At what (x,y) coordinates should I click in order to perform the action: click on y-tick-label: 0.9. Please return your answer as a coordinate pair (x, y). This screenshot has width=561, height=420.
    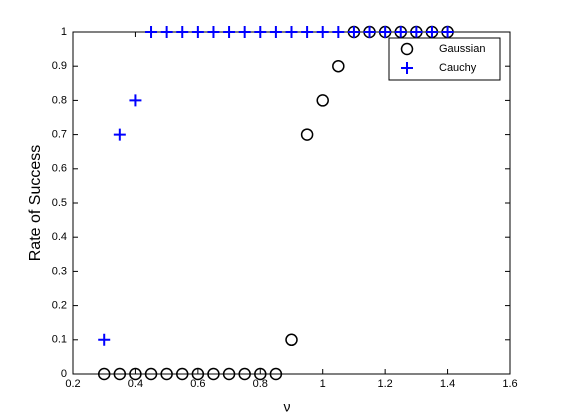
    Looking at the image, I should click on (59, 66).